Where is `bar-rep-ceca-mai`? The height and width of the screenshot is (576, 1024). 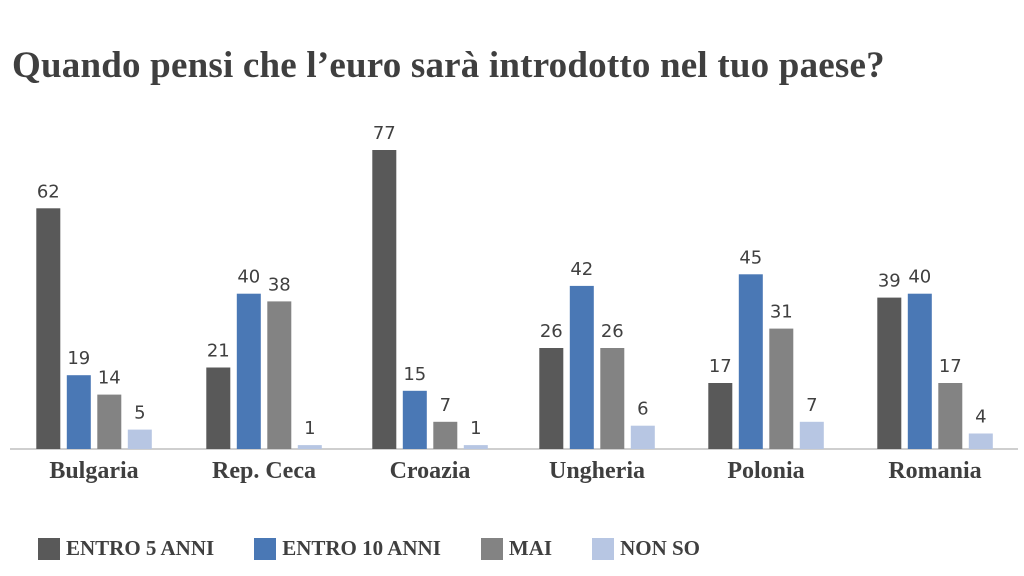 bar-rep-ceca-mai is located at coordinates (279, 375).